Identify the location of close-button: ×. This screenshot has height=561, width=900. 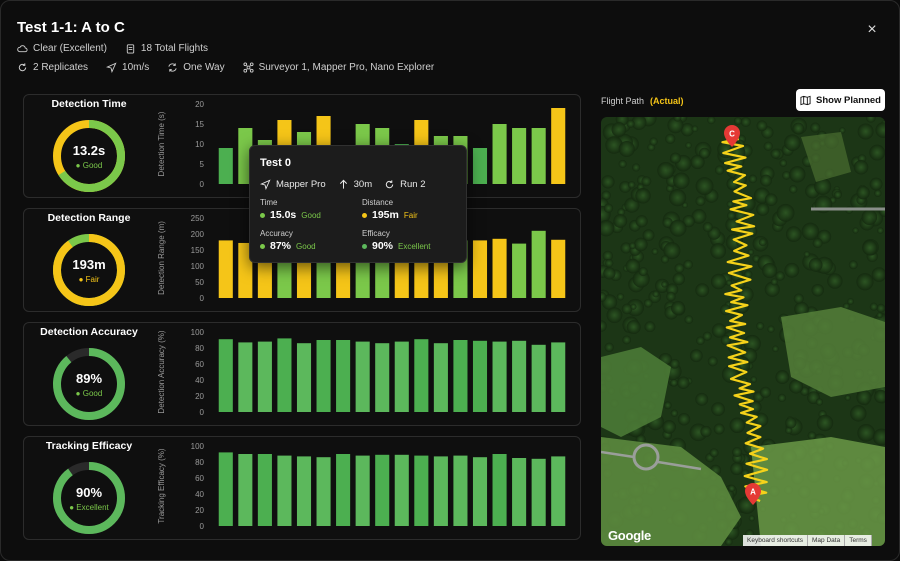
(872, 29).